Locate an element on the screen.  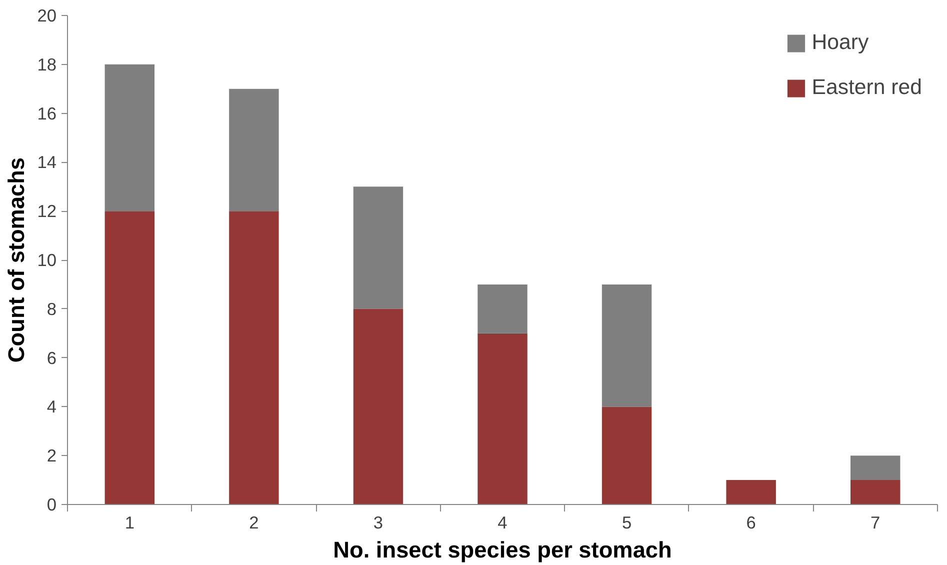
y-tick-label: 16 is located at coordinates (47, 113).